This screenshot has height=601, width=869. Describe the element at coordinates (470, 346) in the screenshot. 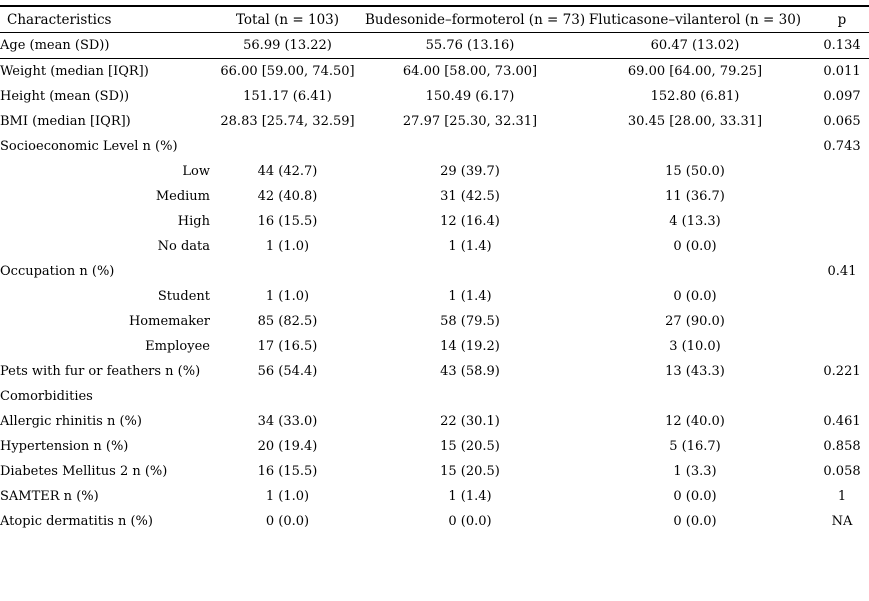

I see `cell-budesonide-formoterol: 14 (19.2)` at that location.